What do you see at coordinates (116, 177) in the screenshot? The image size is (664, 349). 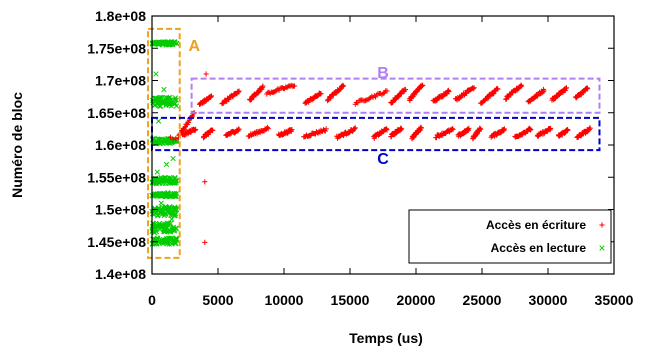 I see `y-tick-label: 1.55e+08` at bounding box center [116, 177].